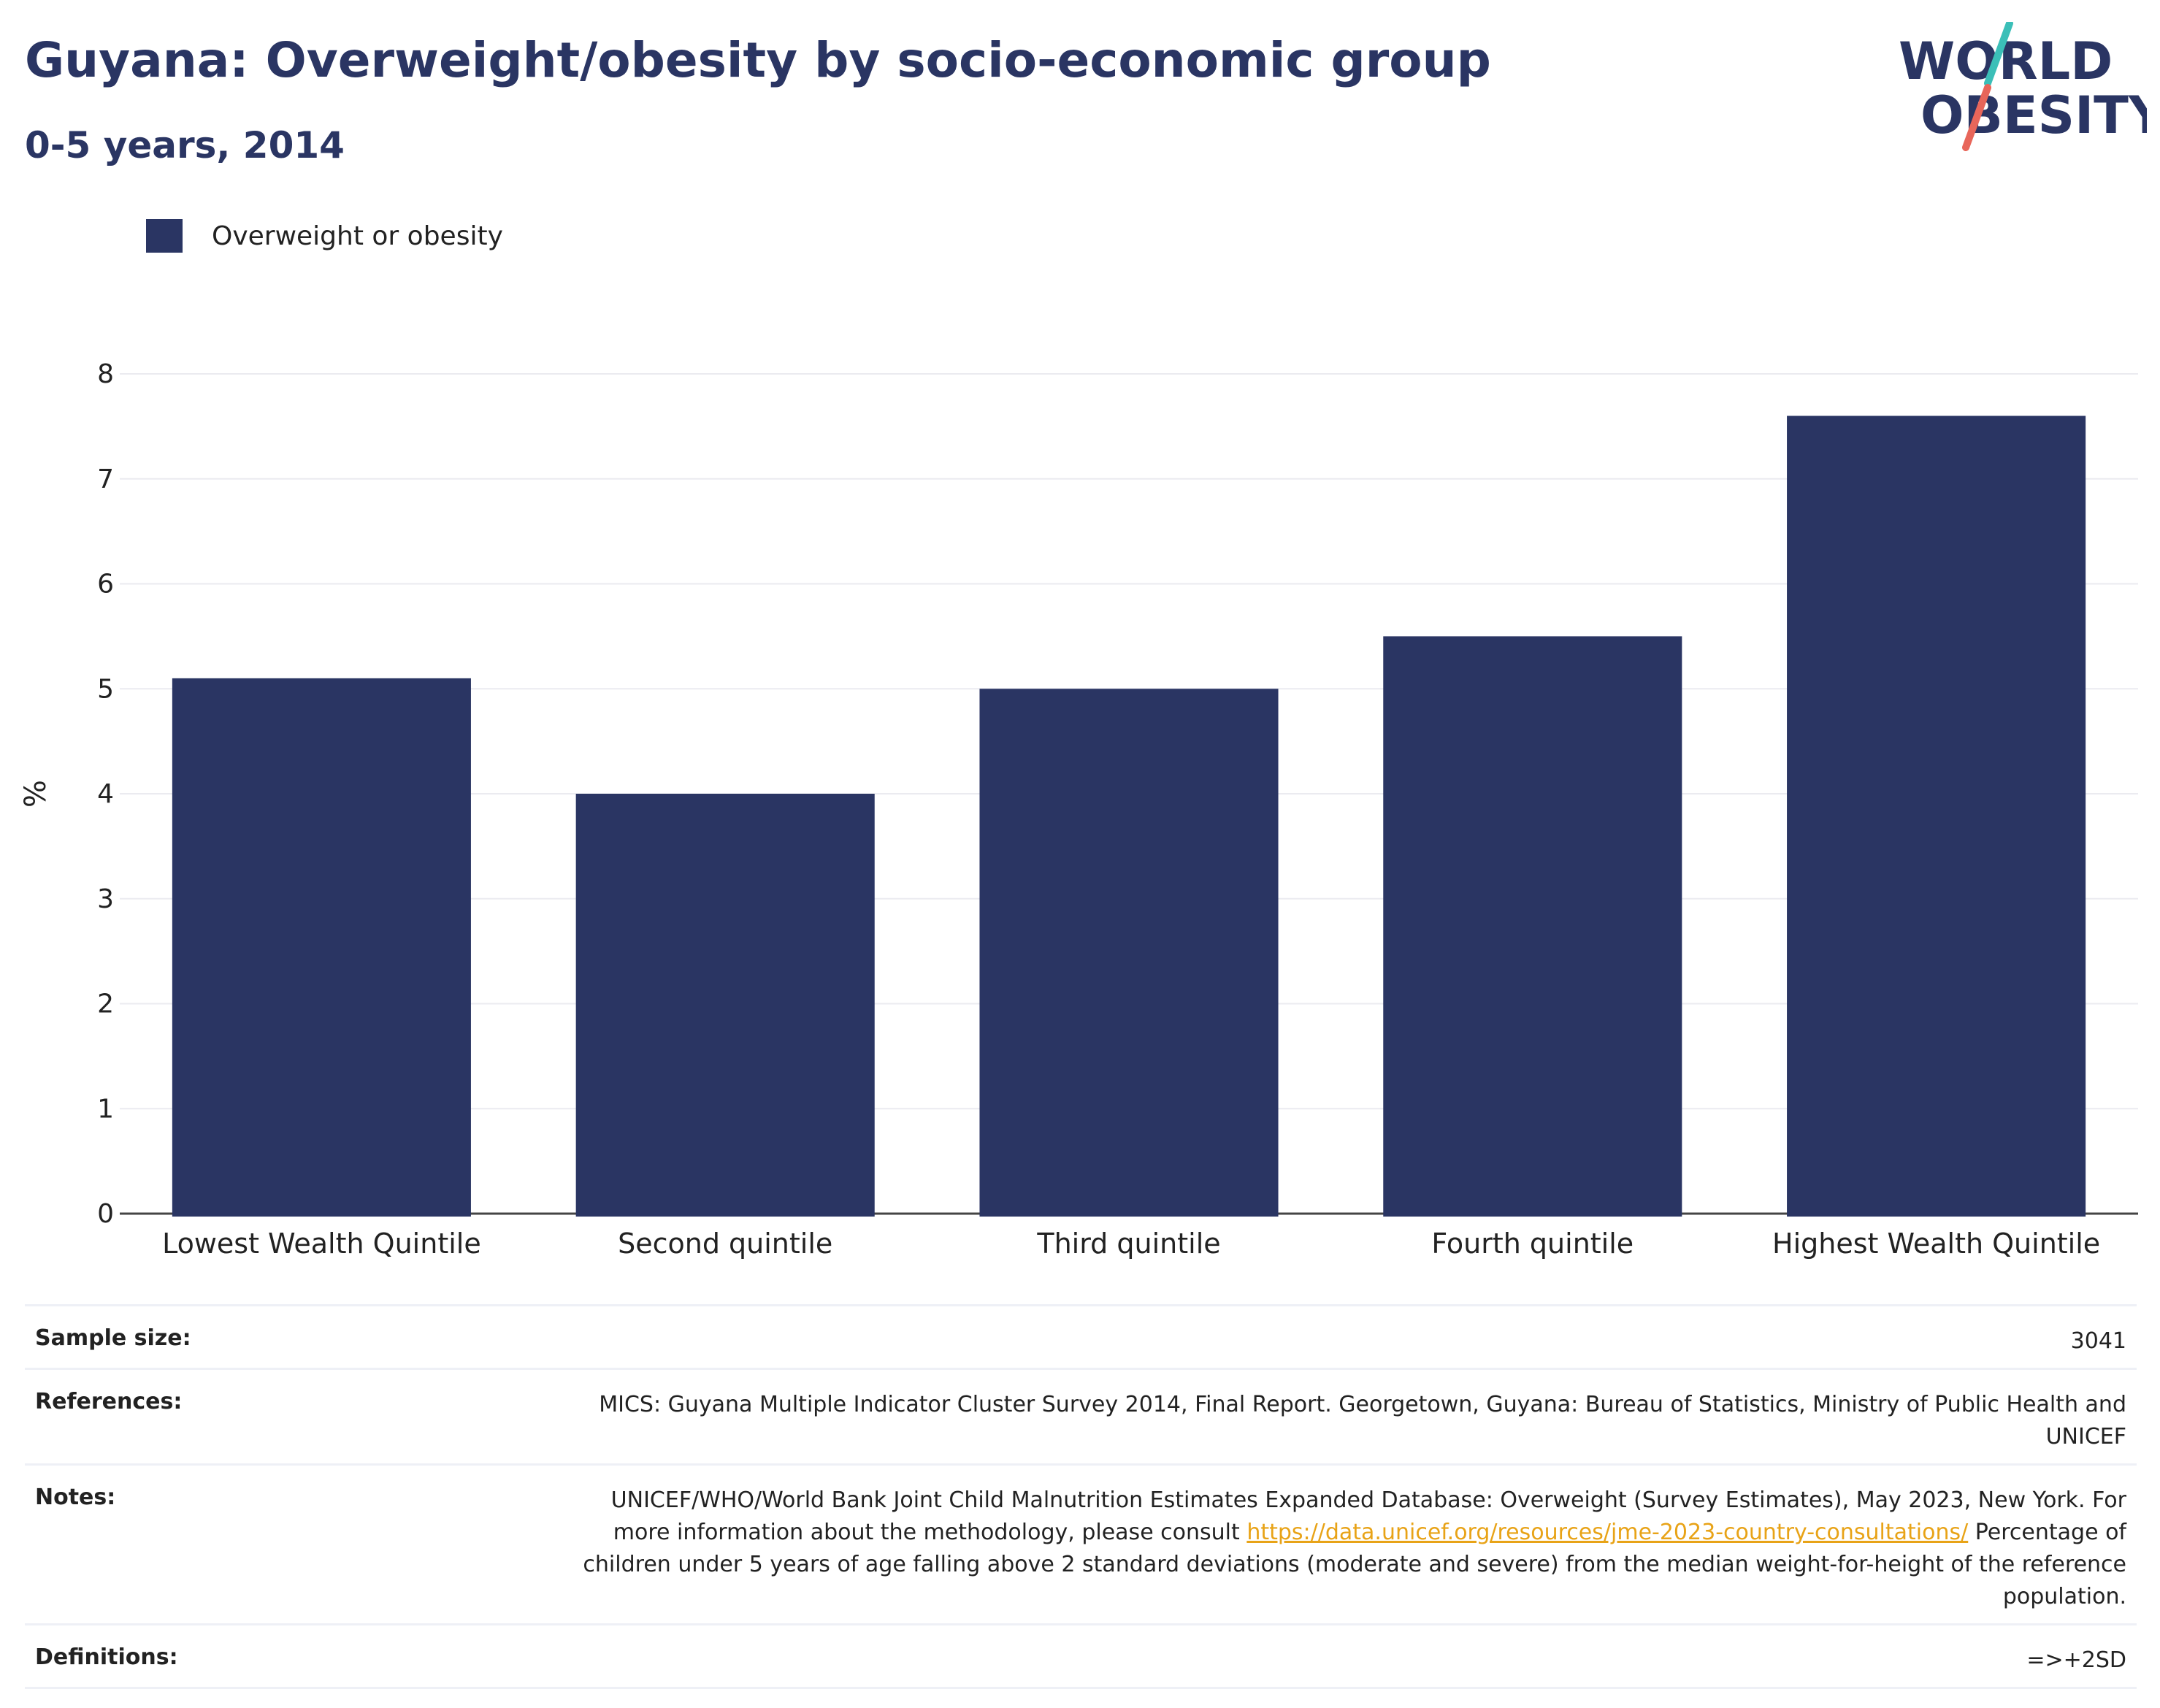 This screenshot has width=2160, height=1708. Describe the element at coordinates (113, 1338) in the screenshot. I see `sample-size-label: Sample size:` at that location.